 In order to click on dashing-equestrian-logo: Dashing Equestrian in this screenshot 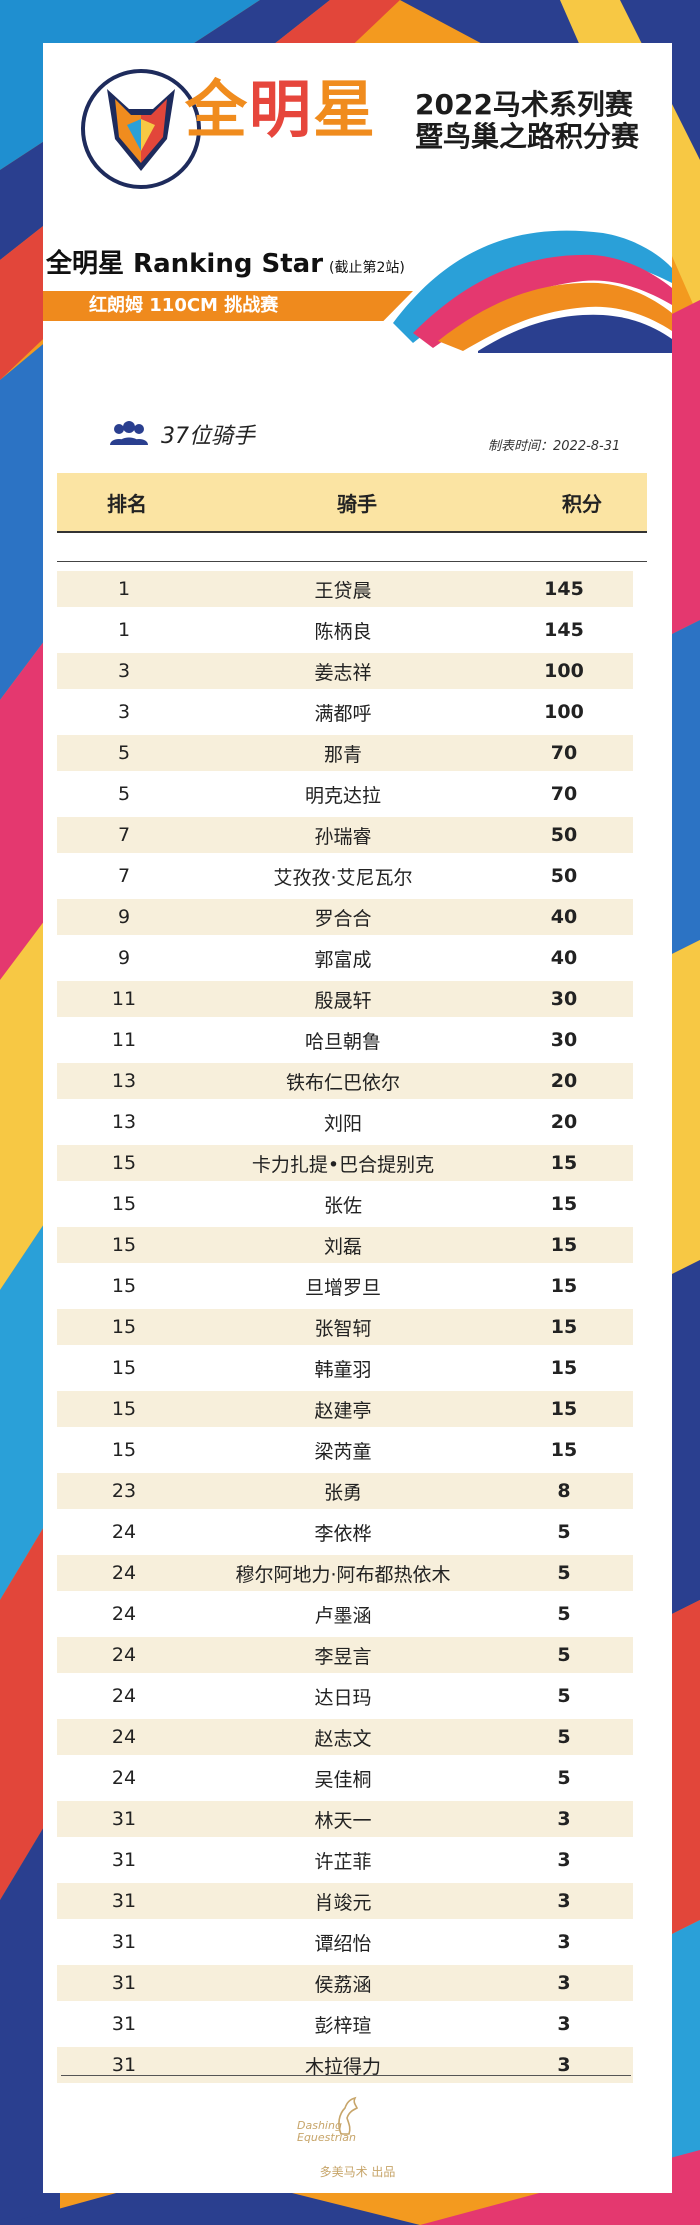, I will do `click(336, 2126)`.